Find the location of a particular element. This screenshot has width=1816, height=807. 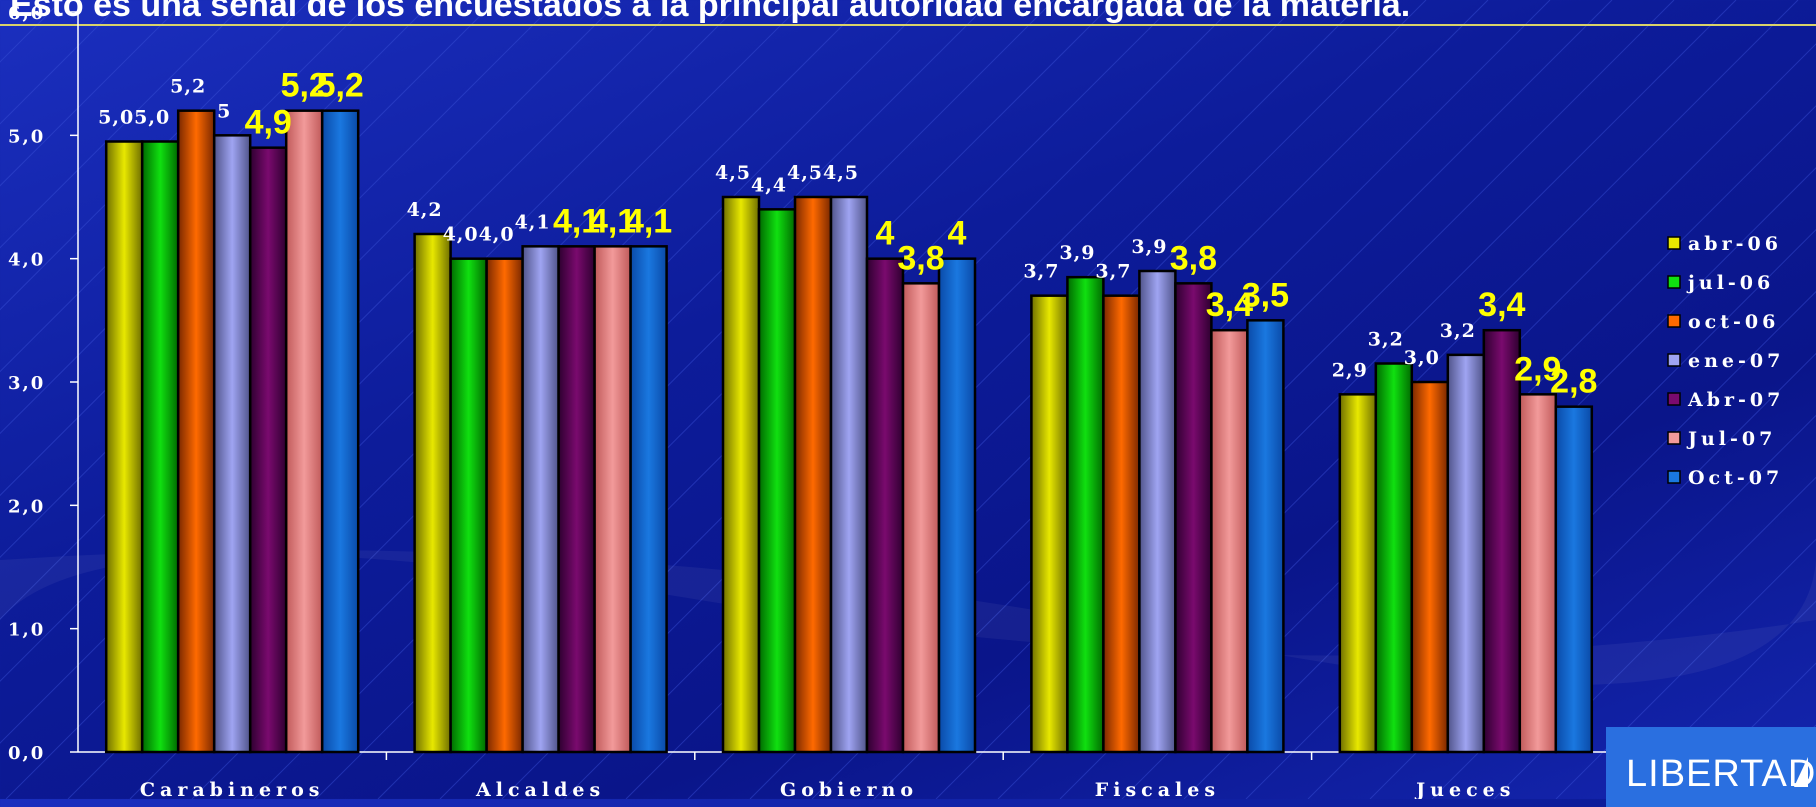

data-label: 3,0 is located at coordinates (1422, 358).